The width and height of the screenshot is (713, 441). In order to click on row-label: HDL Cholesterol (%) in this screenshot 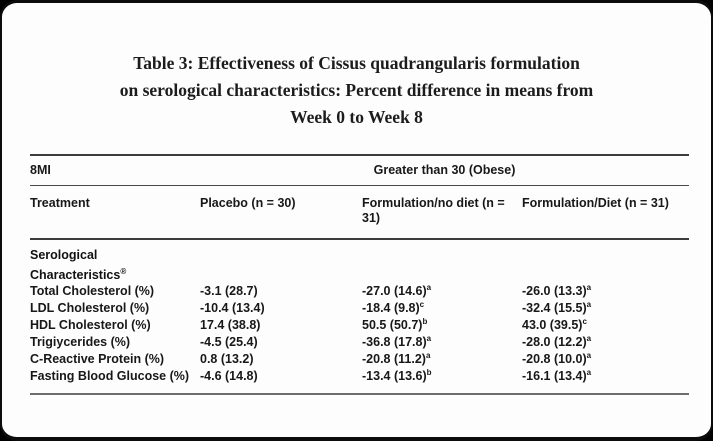, I will do `click(90, 325)`.